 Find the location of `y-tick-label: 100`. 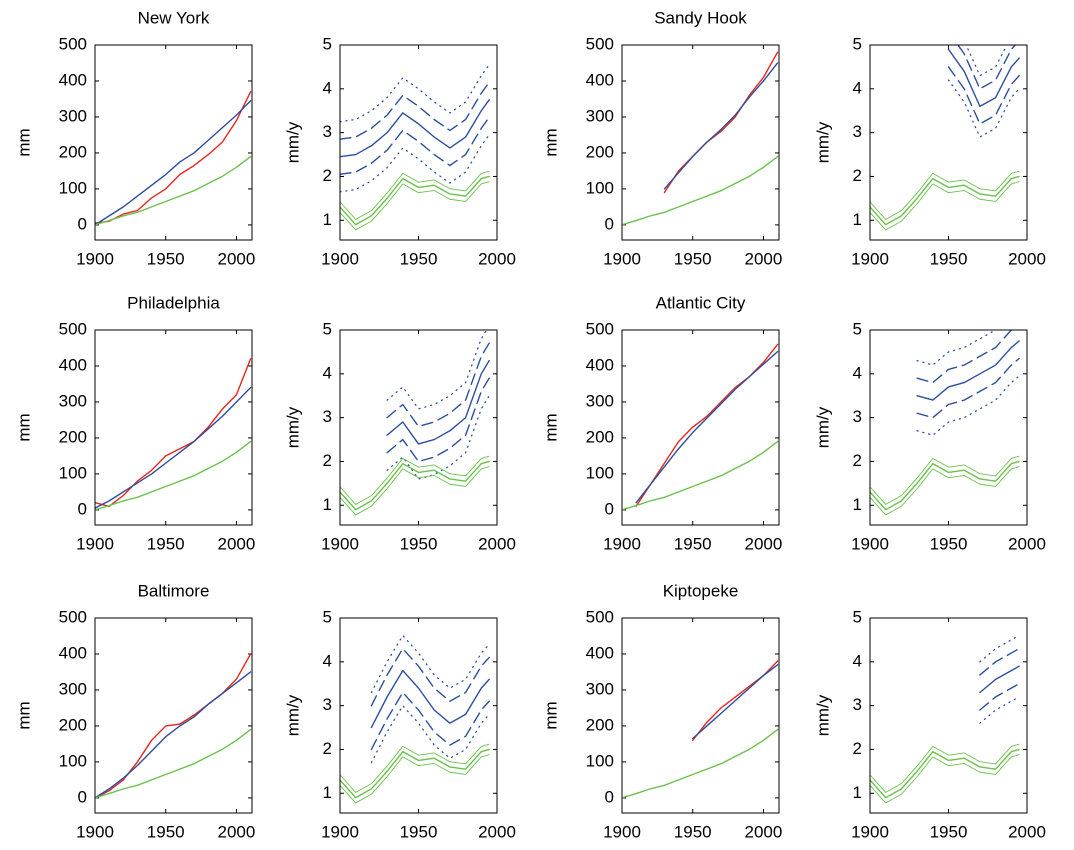

y-tick-label: 100 is located at coordinates (600, 760).